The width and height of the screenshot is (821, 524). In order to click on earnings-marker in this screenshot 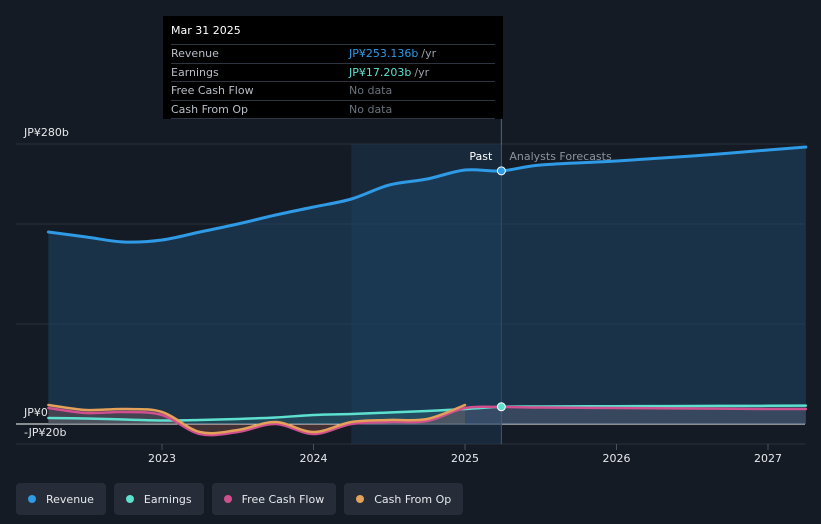, I will do `click(501, 407)`.